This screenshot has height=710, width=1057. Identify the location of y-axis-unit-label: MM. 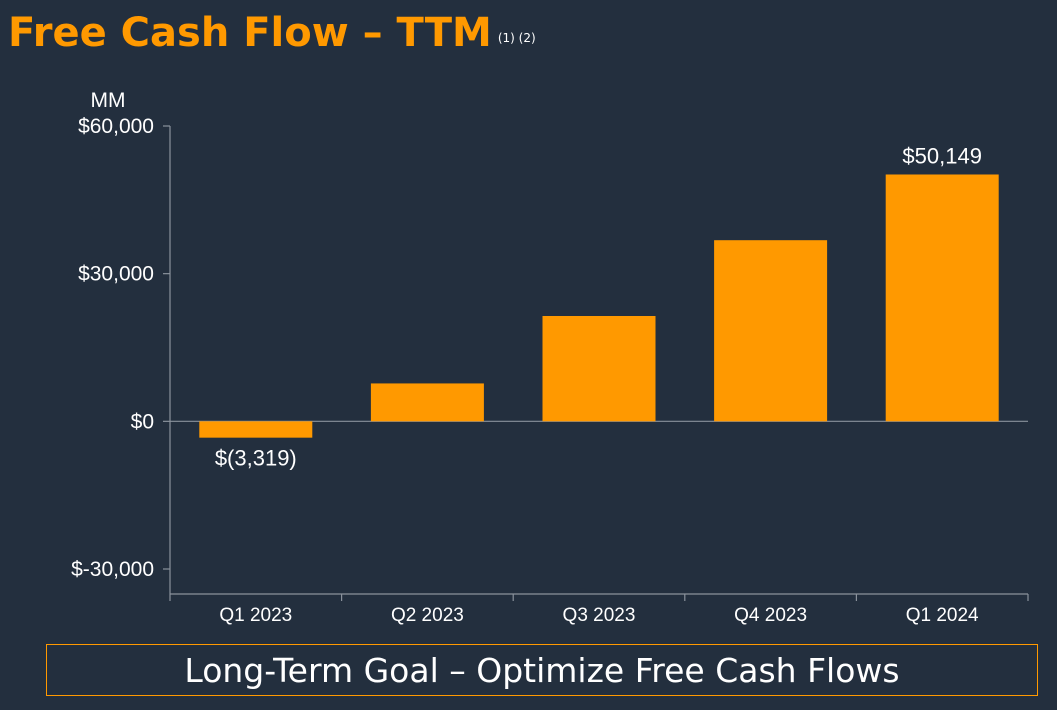
(108, 100).